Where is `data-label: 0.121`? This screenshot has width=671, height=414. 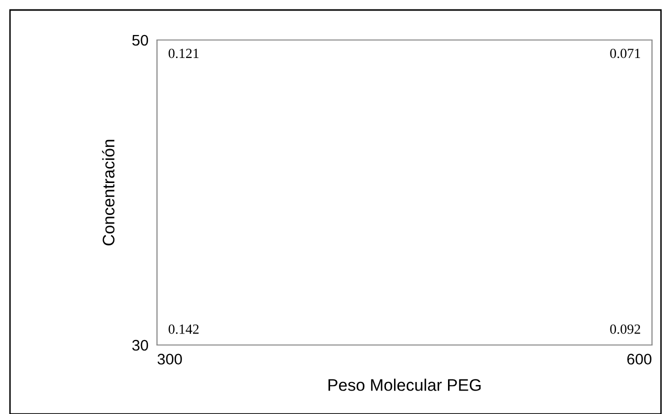
data-label: 0.121 is located at coordinates (183, 53).